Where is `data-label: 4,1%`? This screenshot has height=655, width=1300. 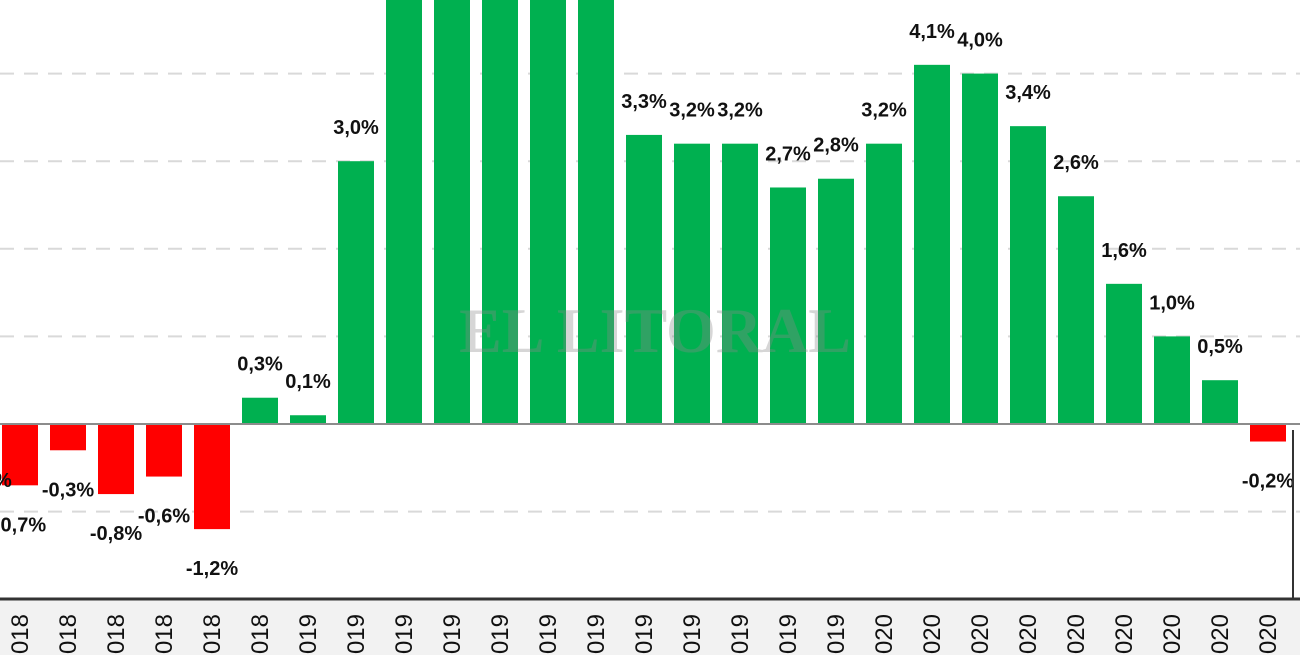
data-label: 4,1% is located at coordinates (932, 32).